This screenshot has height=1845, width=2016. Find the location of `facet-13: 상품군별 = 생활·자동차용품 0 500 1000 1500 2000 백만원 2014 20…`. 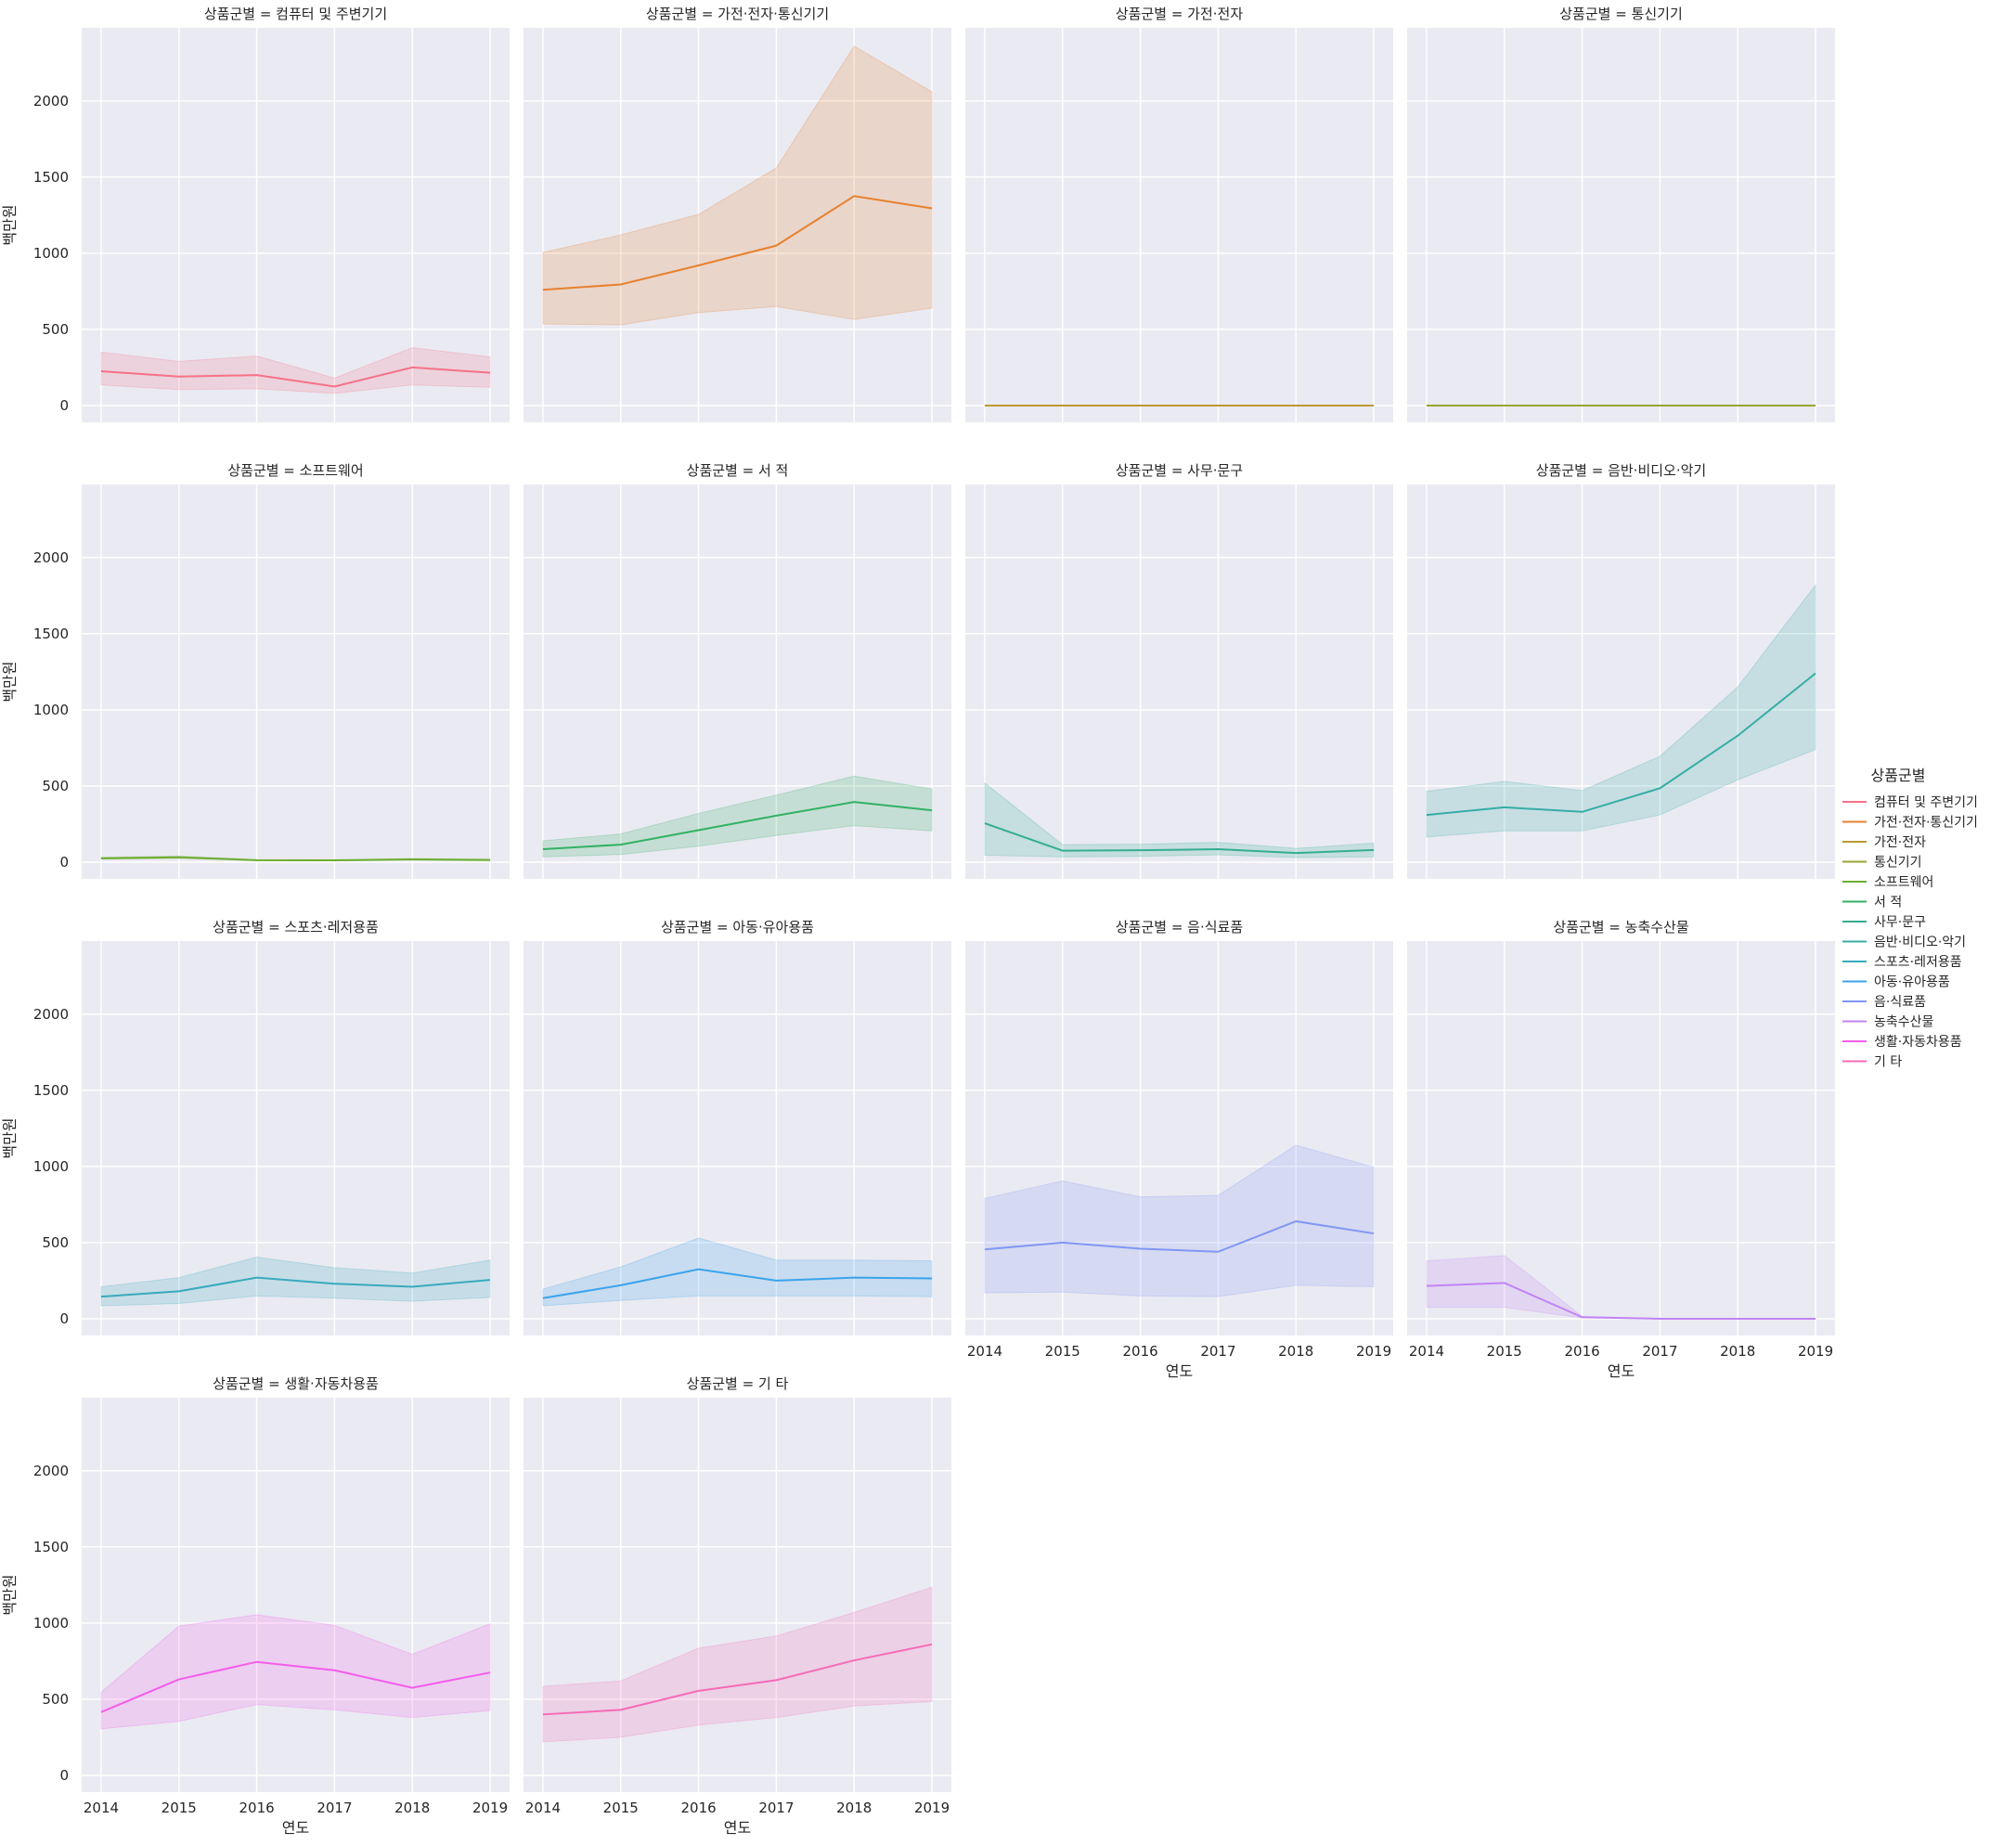

facet-13: 상품군별 = 생활·자동차용품 0 500 1000 1500 2000 백만원 2014 20… is located at coordinates (255, 1606).